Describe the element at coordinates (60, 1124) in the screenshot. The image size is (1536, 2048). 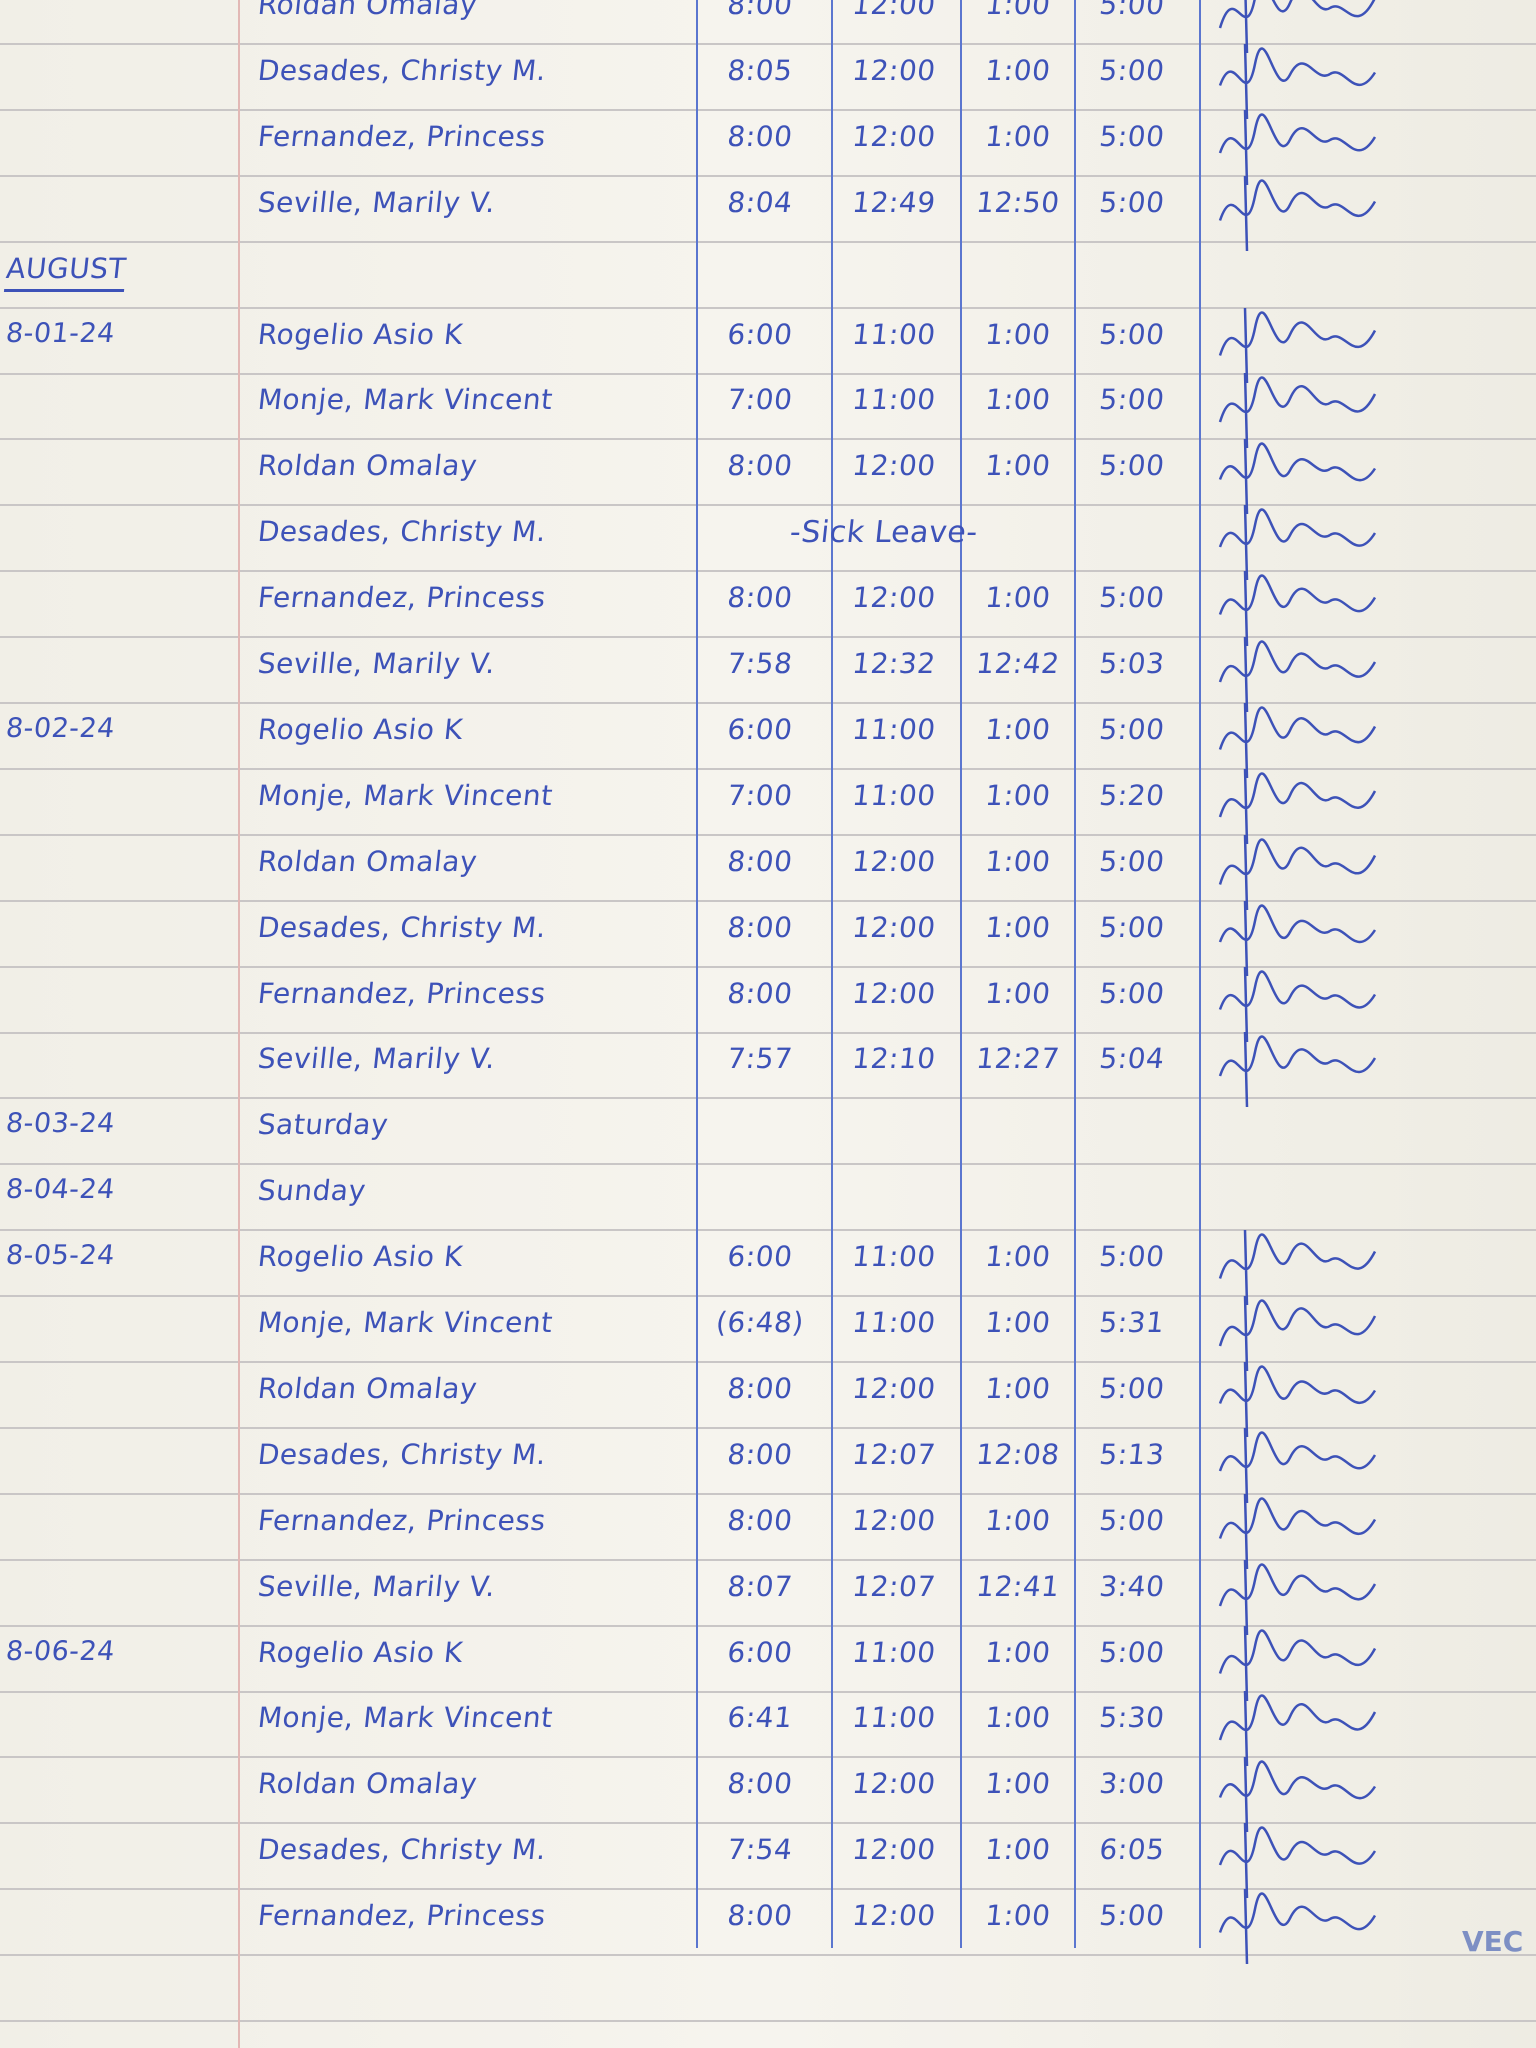
I see `date-cell: 8-03-24` at that location.